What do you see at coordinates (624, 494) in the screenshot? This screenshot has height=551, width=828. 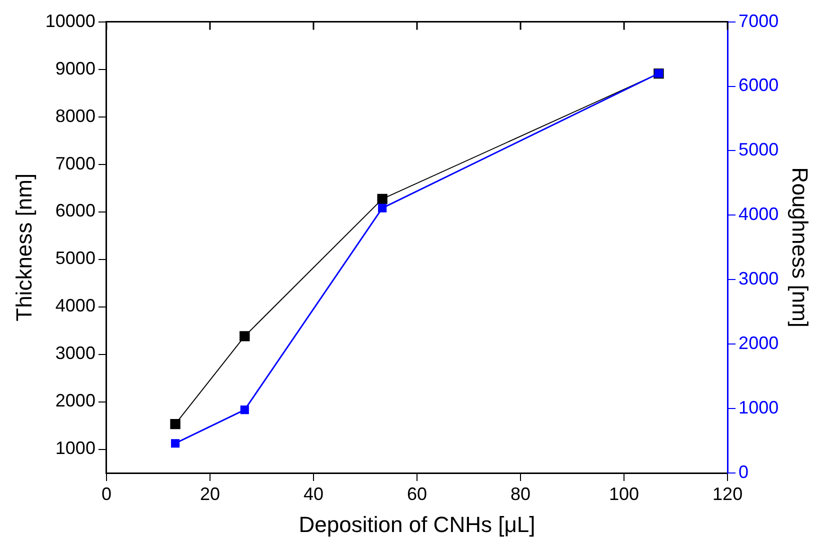 I see `x-tick-label: 100` at bounding box center [624, 494].